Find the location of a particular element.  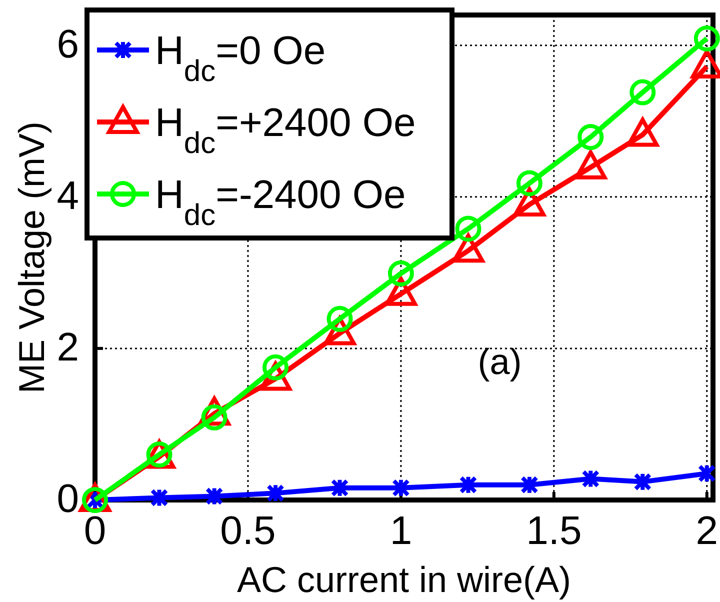

x-tick-label: 0.5 is located at coordinates (248, 531).